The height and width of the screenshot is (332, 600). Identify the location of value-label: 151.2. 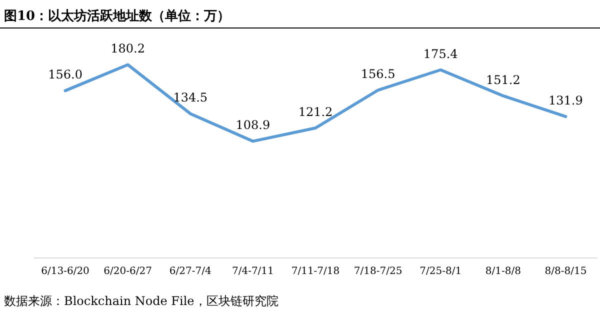
(503, 79).